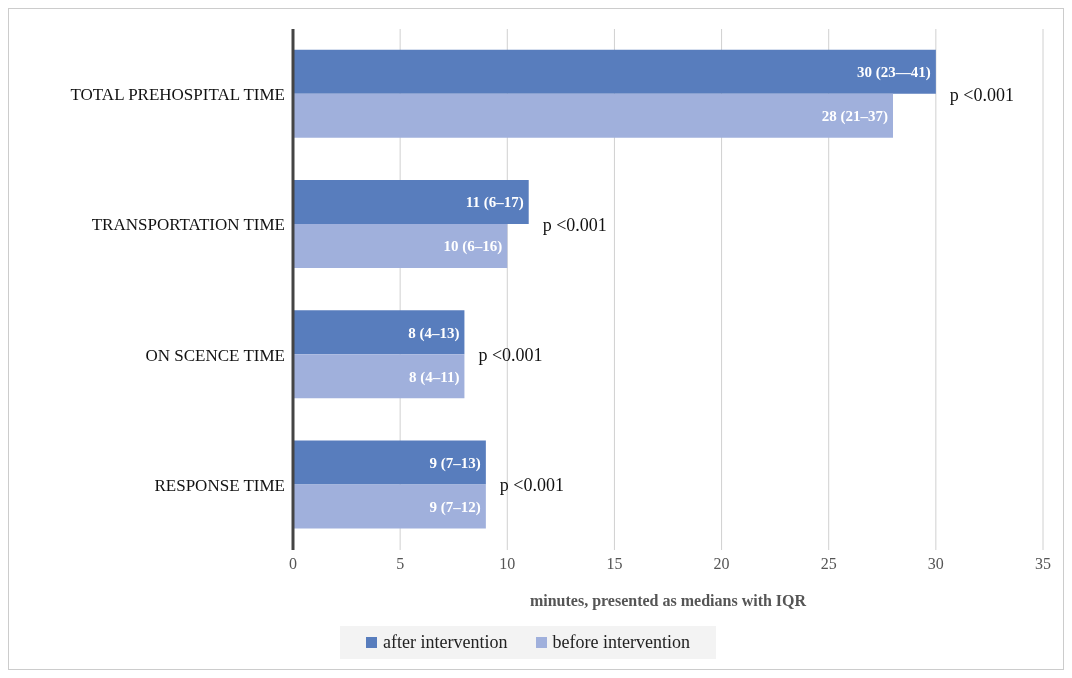  What do you see at coordinates (721, 564) in the screenshot?
I see `x-tick-label: 20` at bounding box center [721, 564].